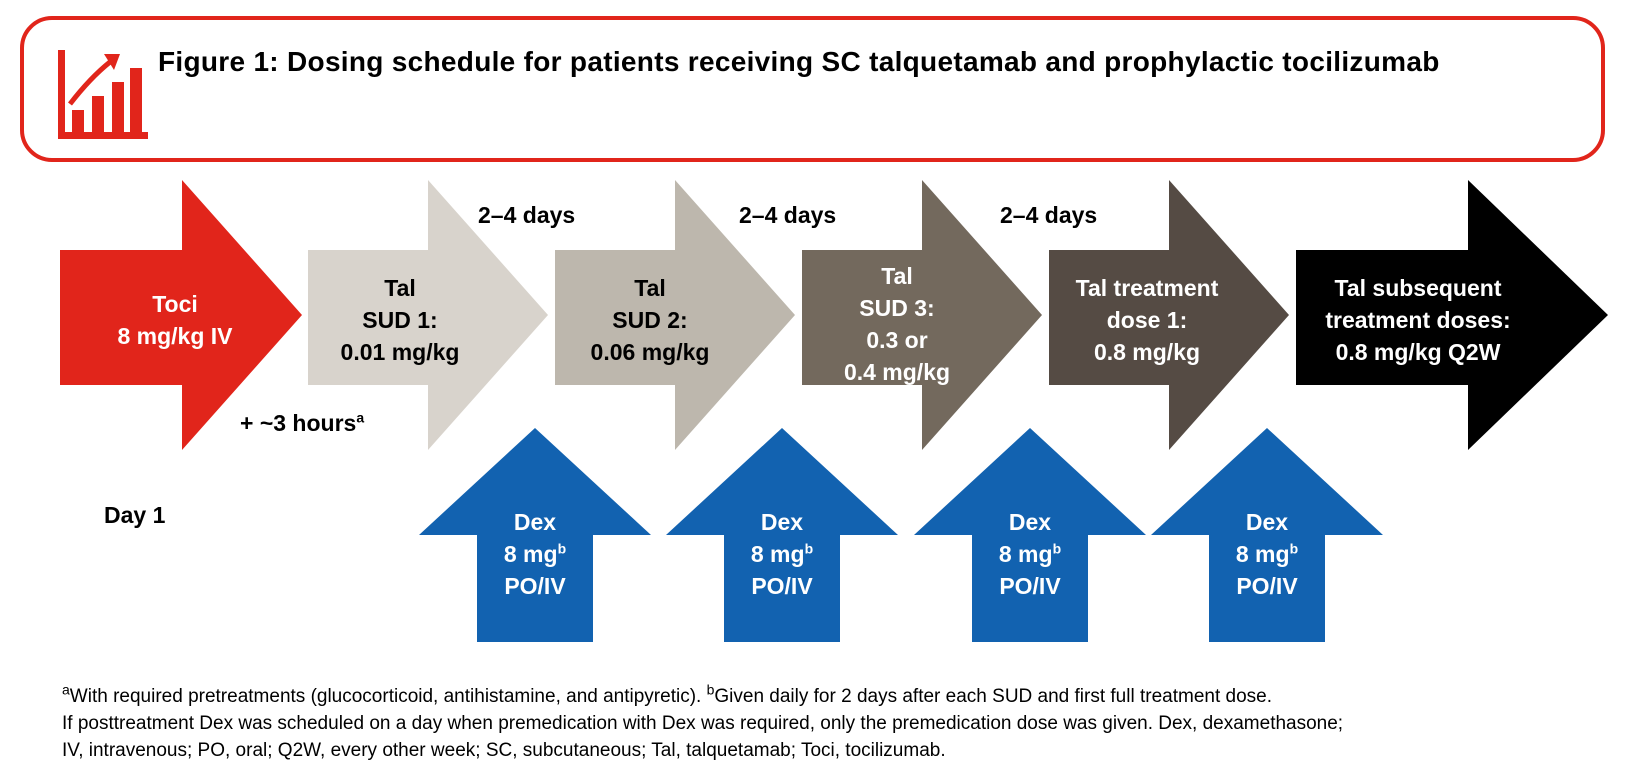 The width and height of the screenshot is (1625, 772). What do you see at coordinates (650, 288) in the screenshot?
I see `stage-tal-sud2-line-1: Tal` at bounding box center [650, 288].